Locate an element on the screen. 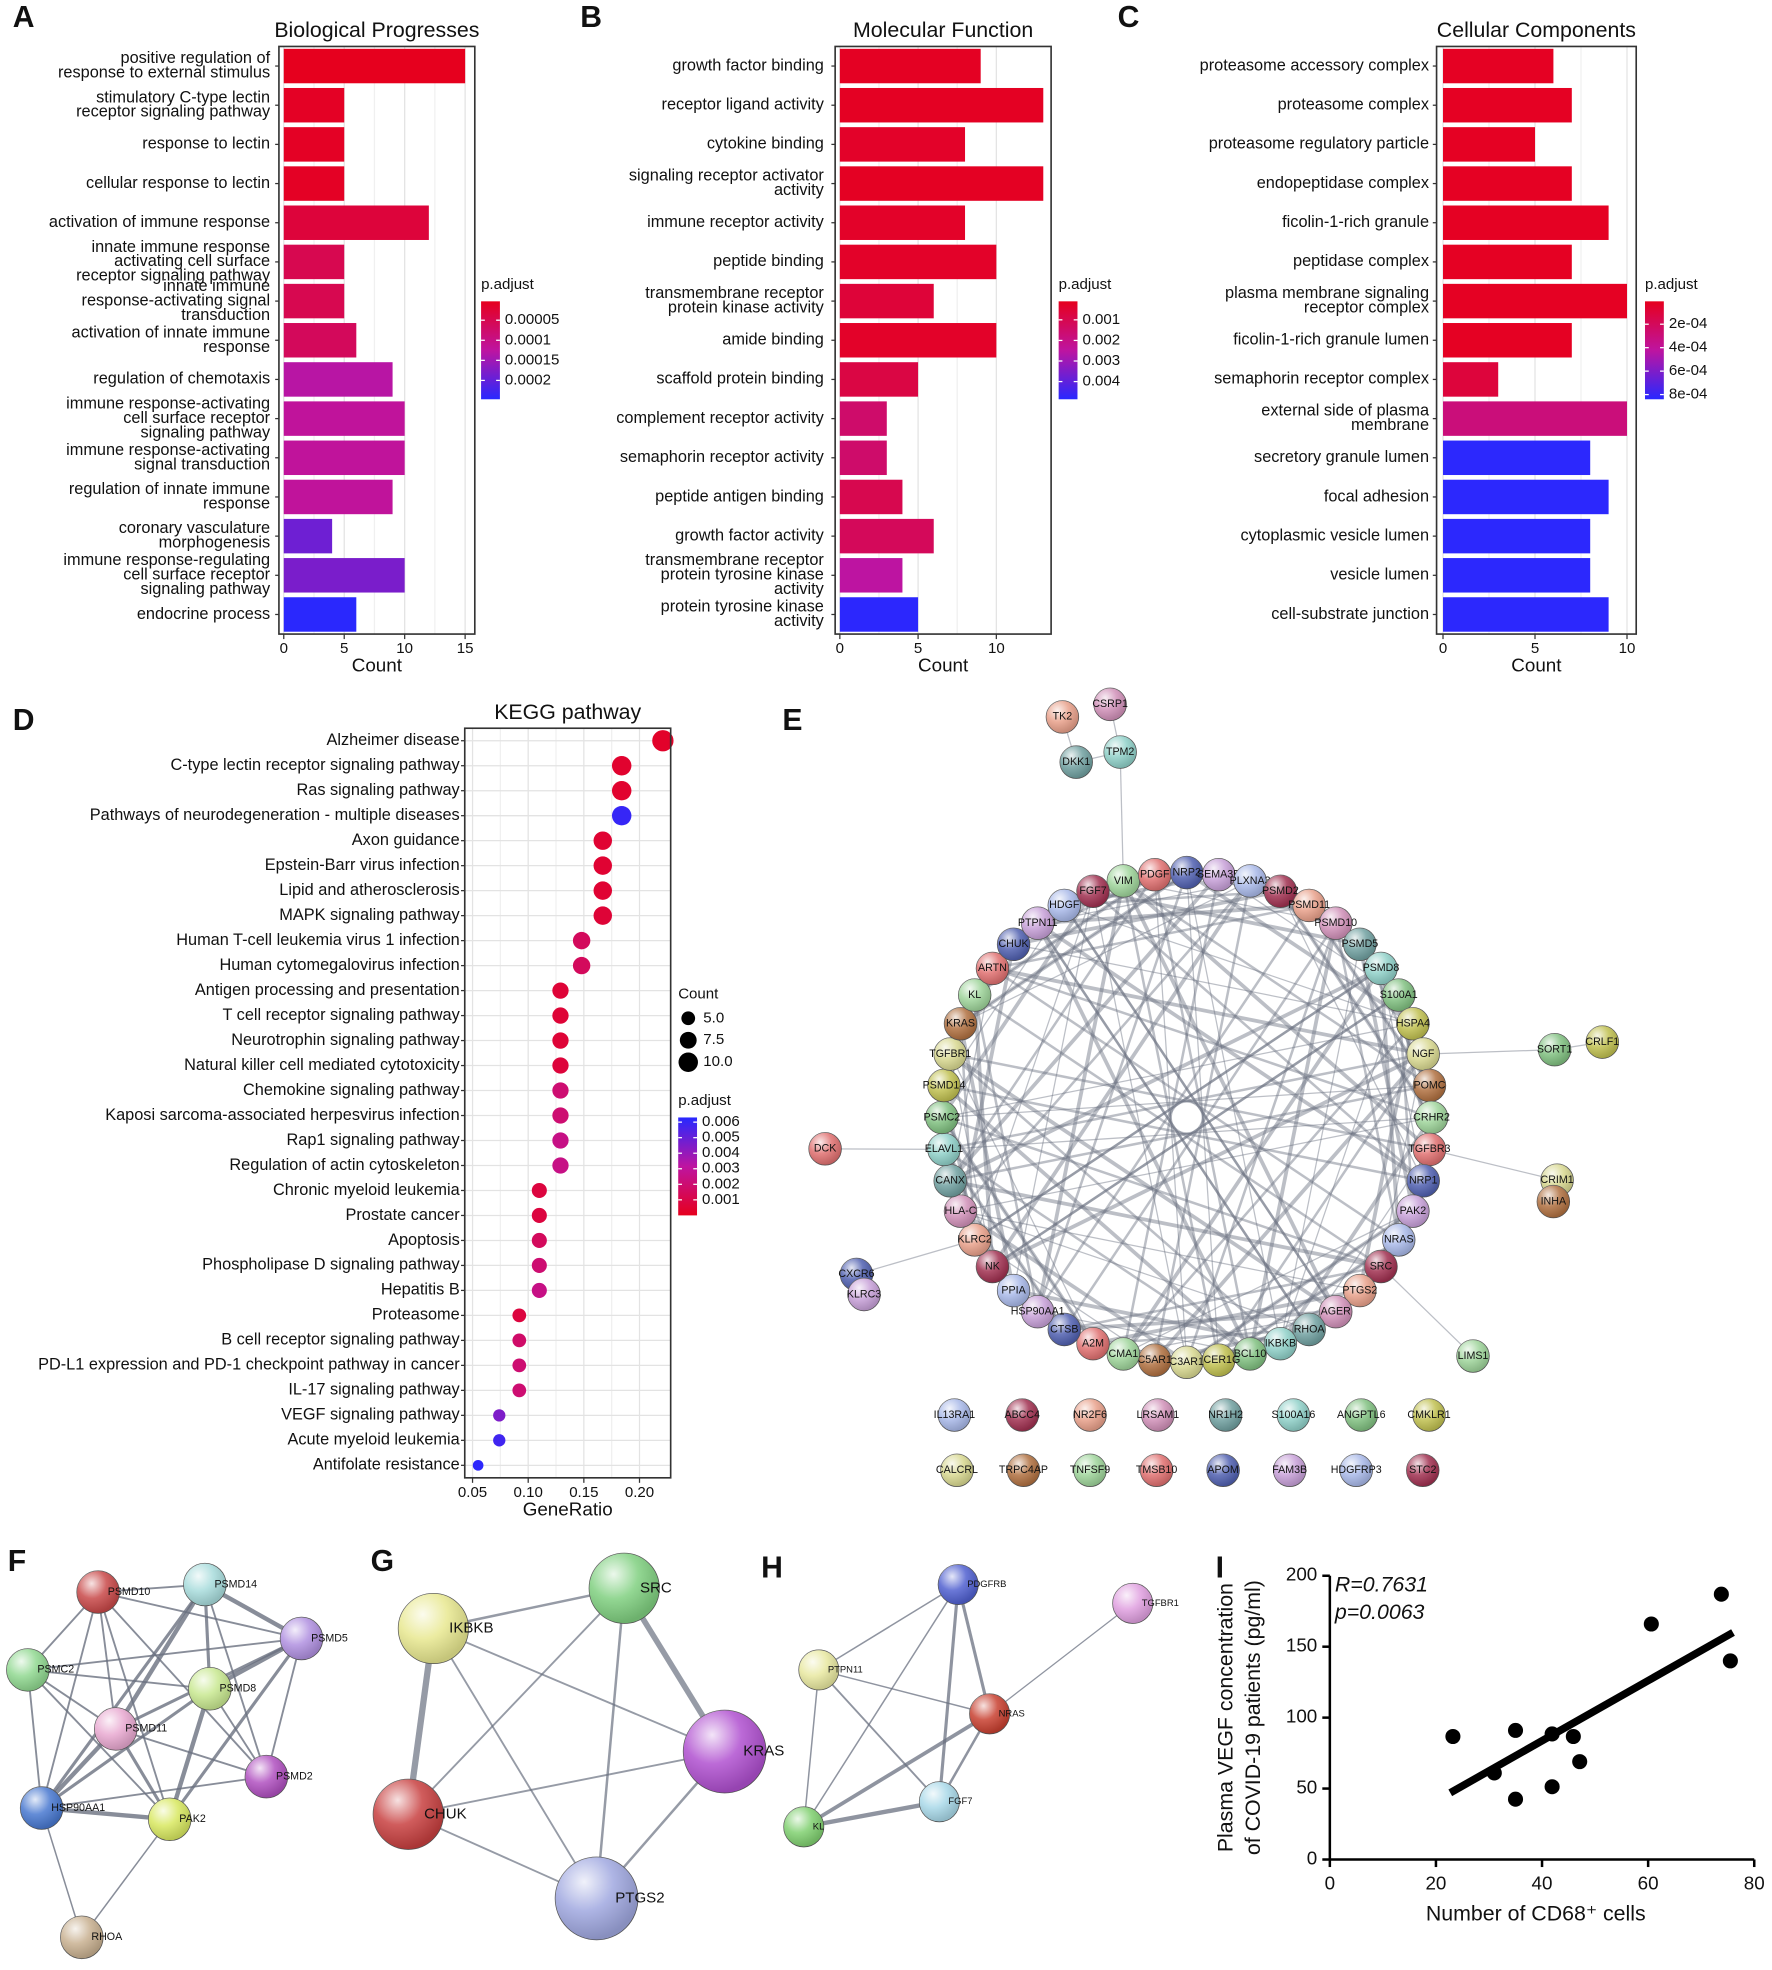  x-axis-label: Count is located at coordinates (377, 665).